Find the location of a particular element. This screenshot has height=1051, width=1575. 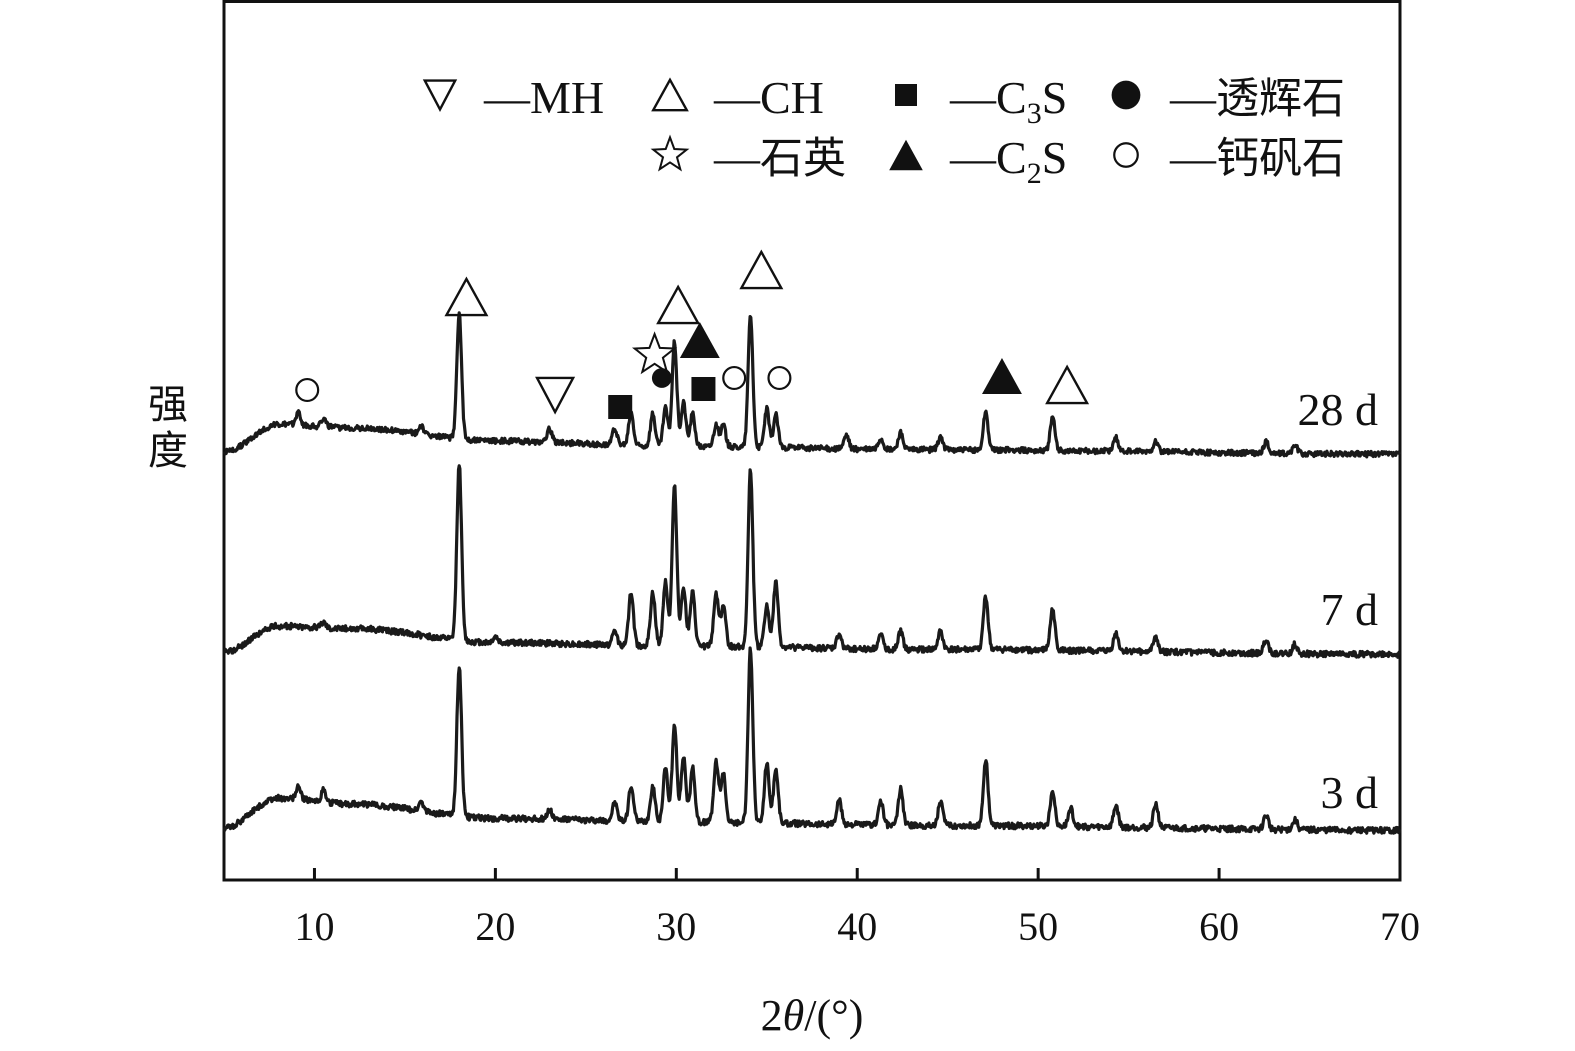

diopside-marker is located at coordinates (661, 378).